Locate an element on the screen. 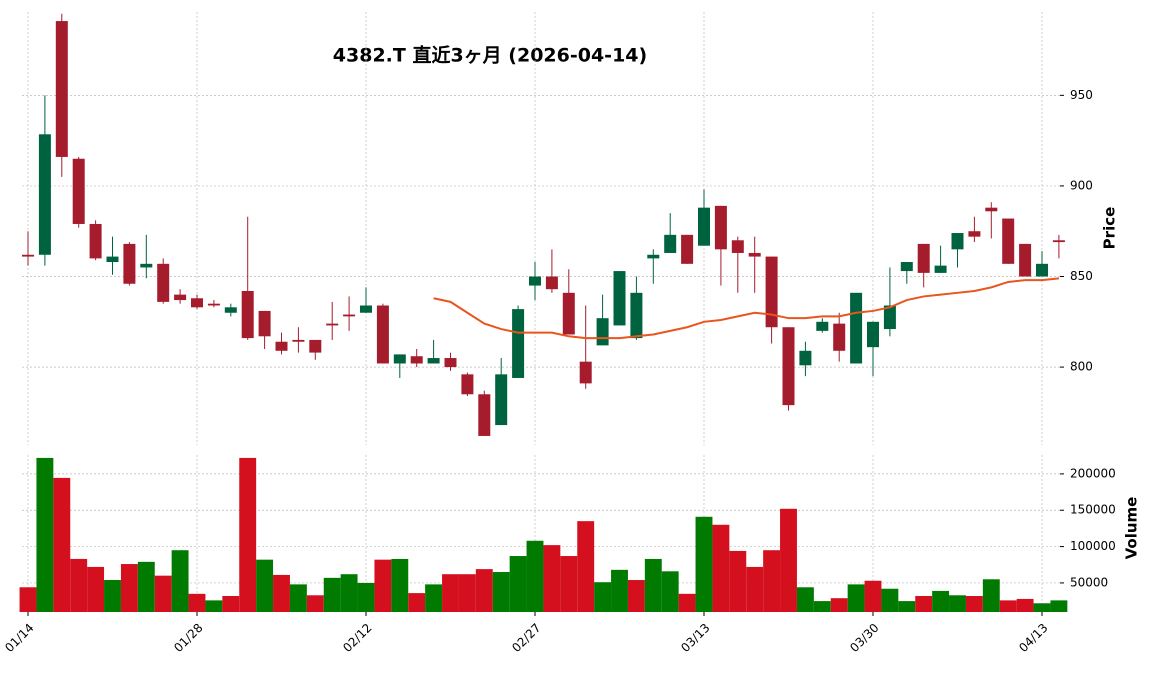  y-axis-label: Price is located at coordinates (1110, 228).